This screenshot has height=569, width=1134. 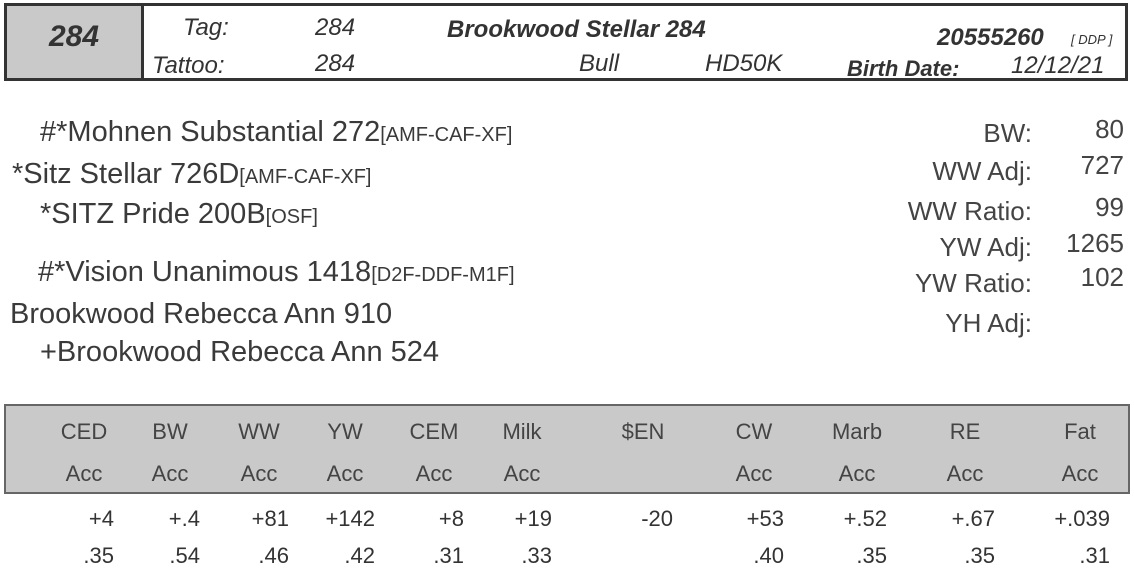 What do you see at coordinates (1080, 431) in the screenshot?
I see `epd-header: Fat` at bounding box center [1080, 431].